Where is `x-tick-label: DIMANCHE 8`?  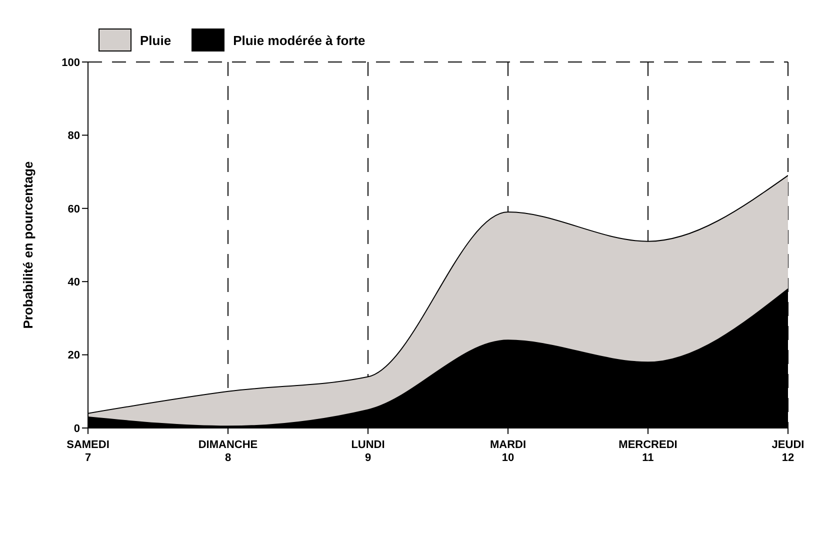 x-tick-label: DIMANCHE 8 is located at coordinates (228, 451).